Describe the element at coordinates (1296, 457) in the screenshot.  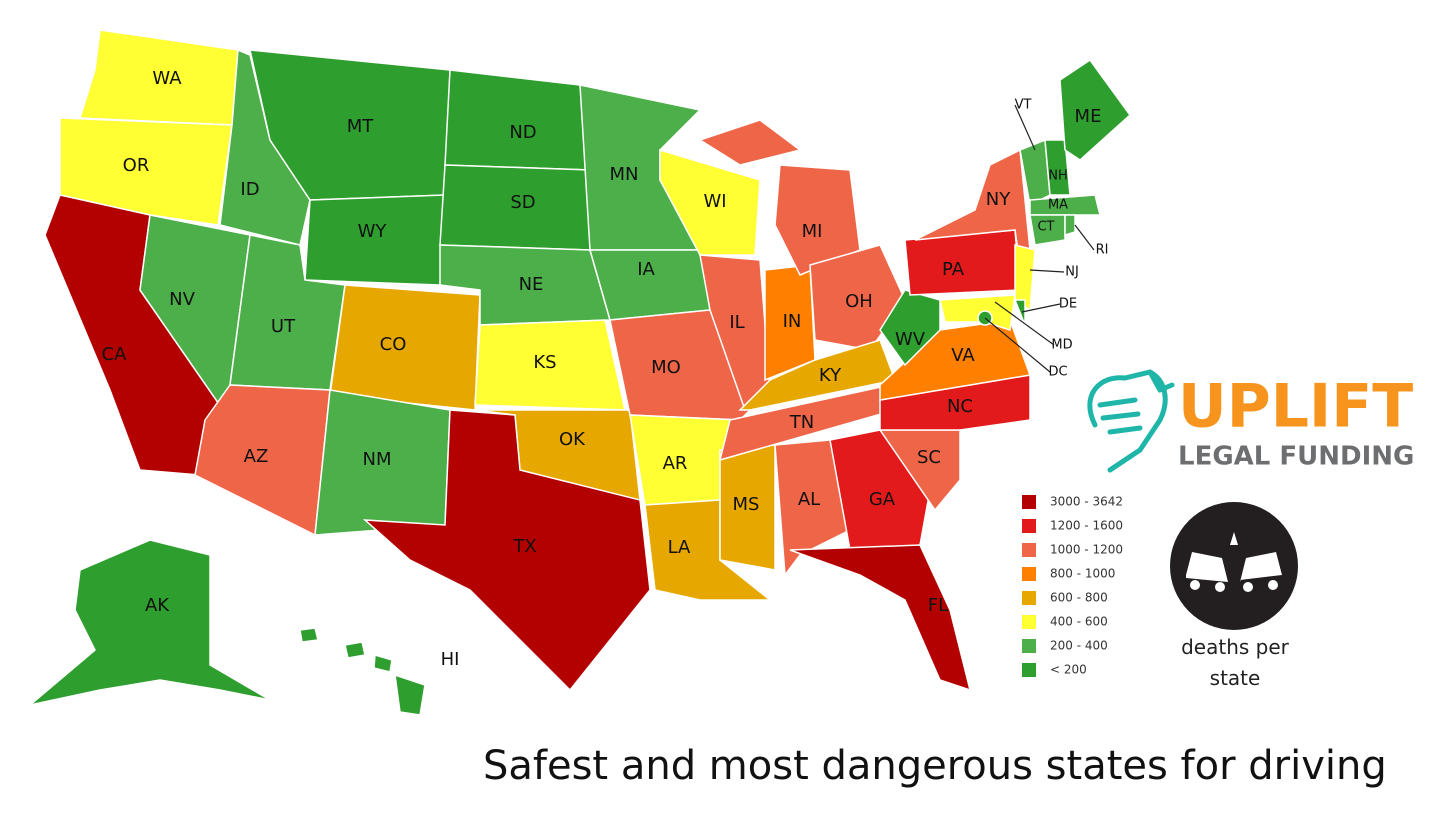
I see `logo-tagline: LEGAL FUNDING` at that location.